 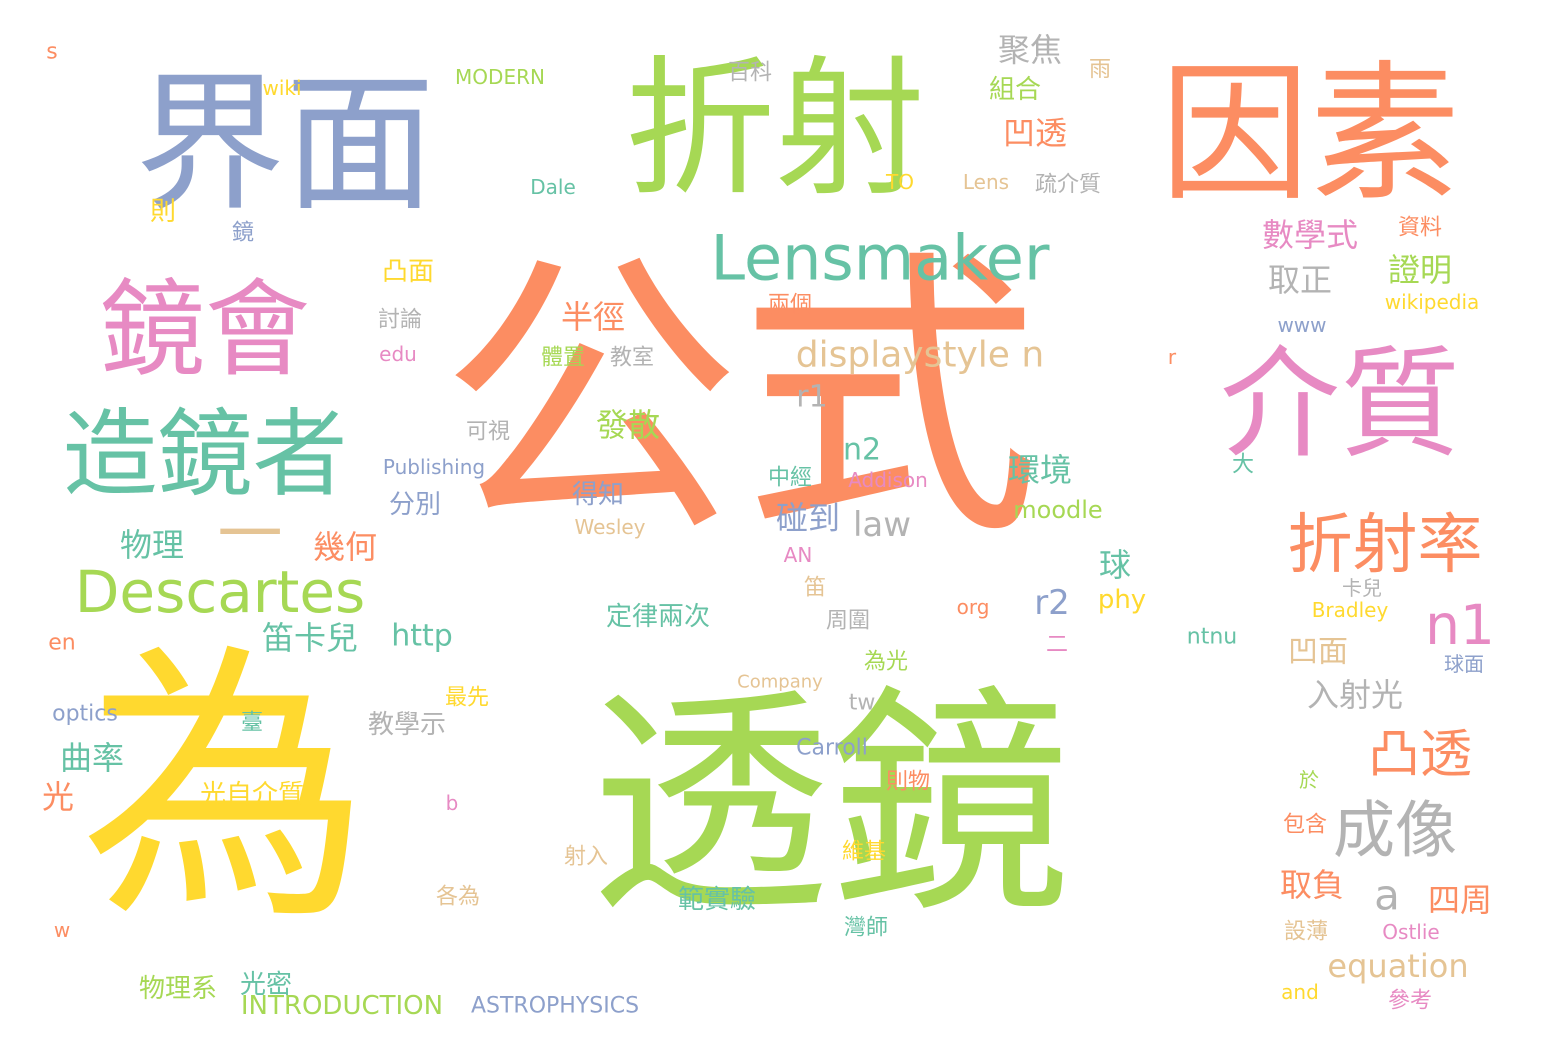 I want to click on cloud-word-36: 半徑, so click(x=593, y=317).